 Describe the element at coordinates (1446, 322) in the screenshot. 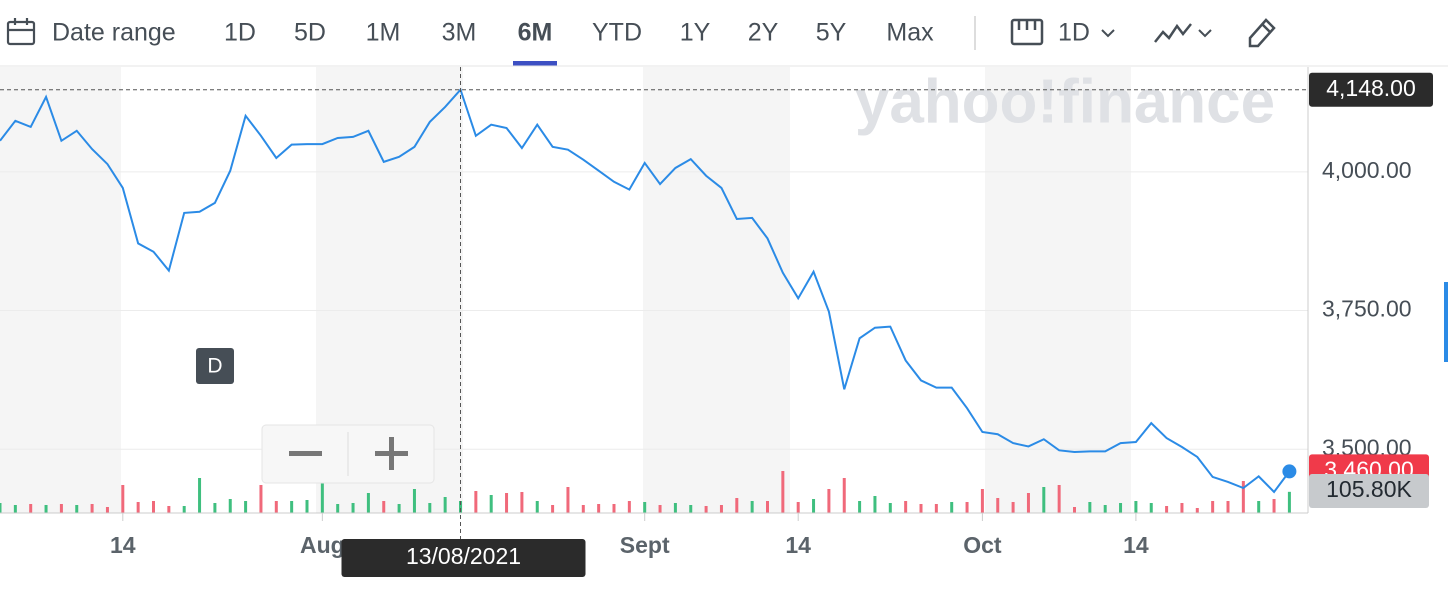

I see `scroll-handle` at that location.